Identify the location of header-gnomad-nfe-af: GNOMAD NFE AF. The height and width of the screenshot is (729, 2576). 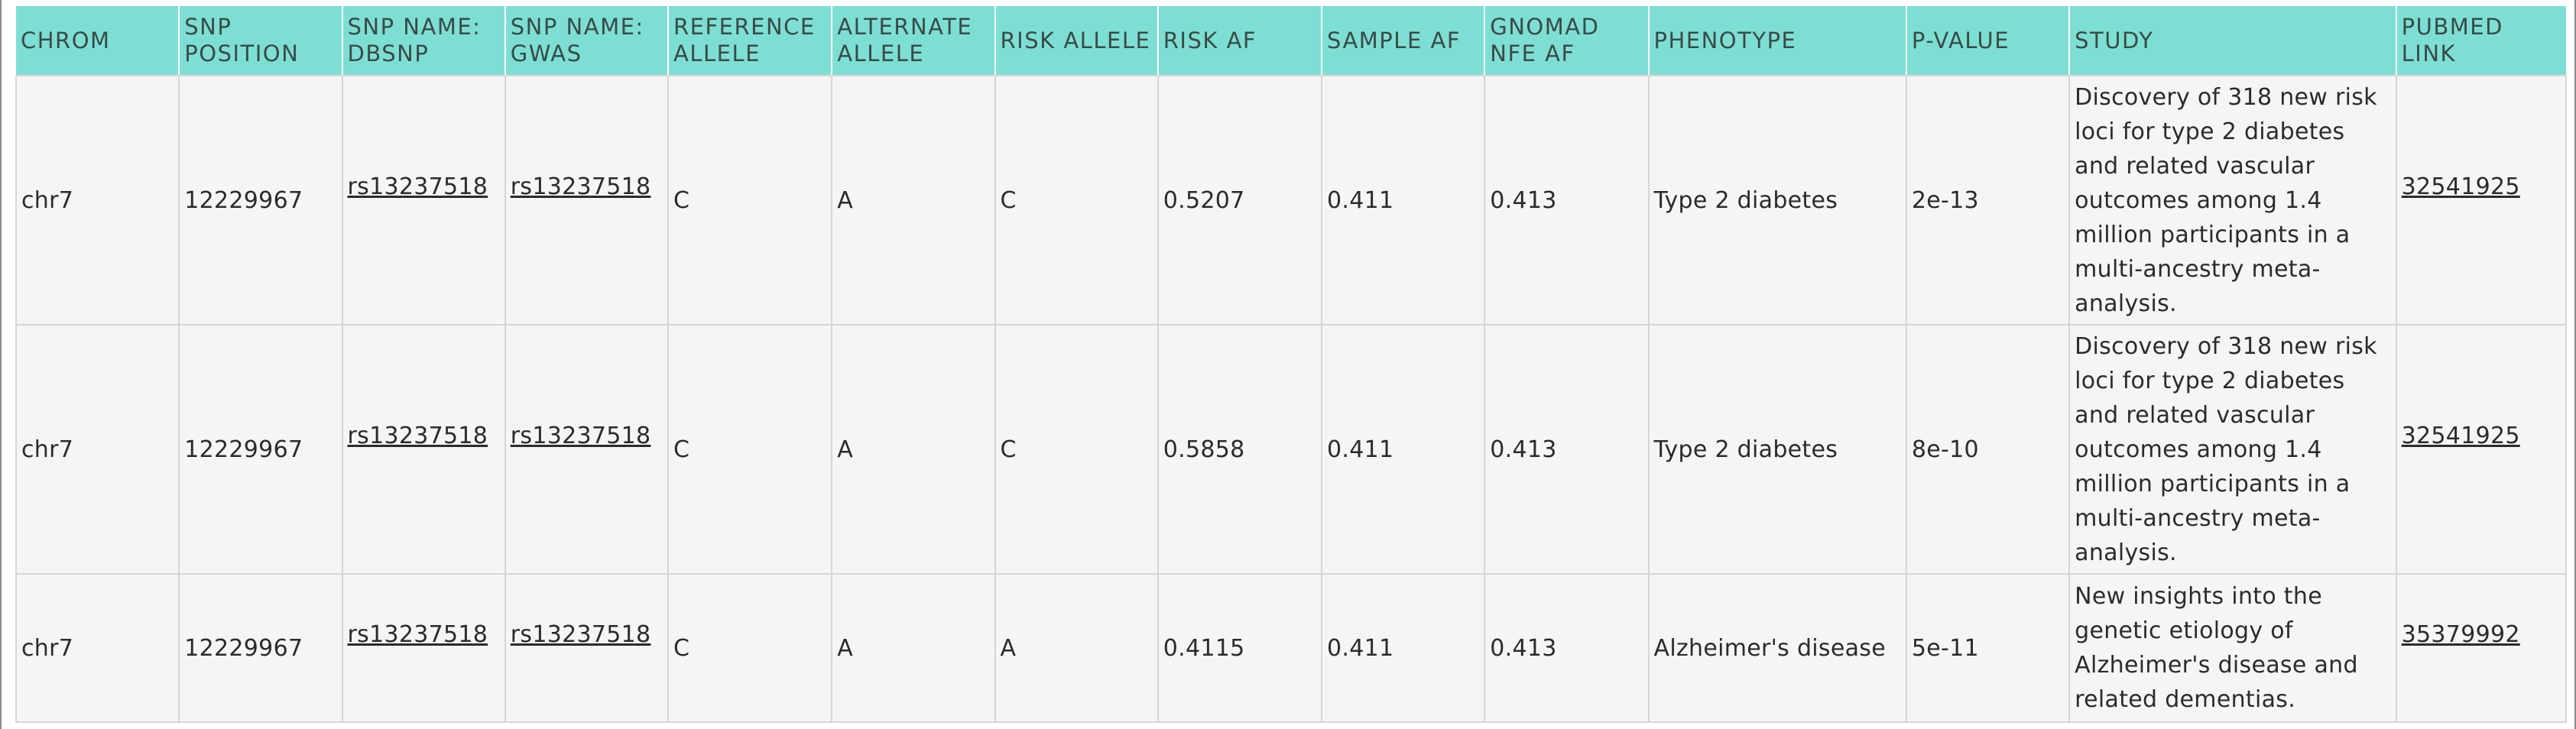
(1567, 41).